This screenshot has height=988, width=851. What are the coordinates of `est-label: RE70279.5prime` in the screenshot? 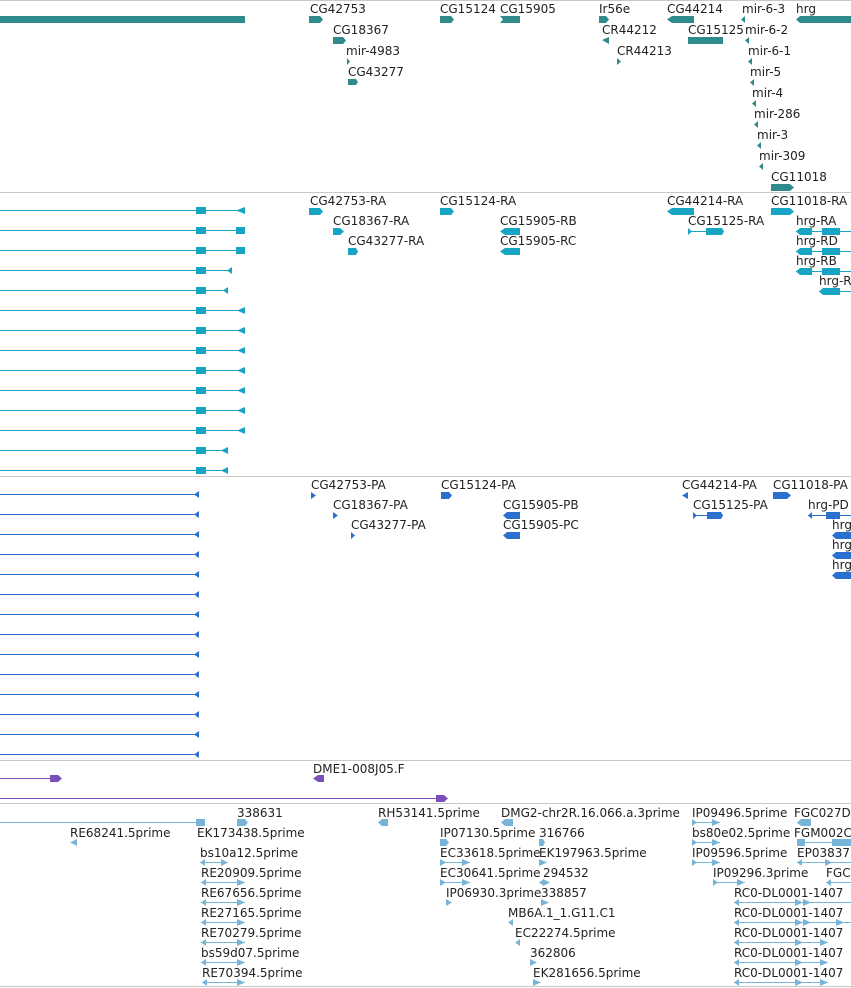 It's located at (251, 933).